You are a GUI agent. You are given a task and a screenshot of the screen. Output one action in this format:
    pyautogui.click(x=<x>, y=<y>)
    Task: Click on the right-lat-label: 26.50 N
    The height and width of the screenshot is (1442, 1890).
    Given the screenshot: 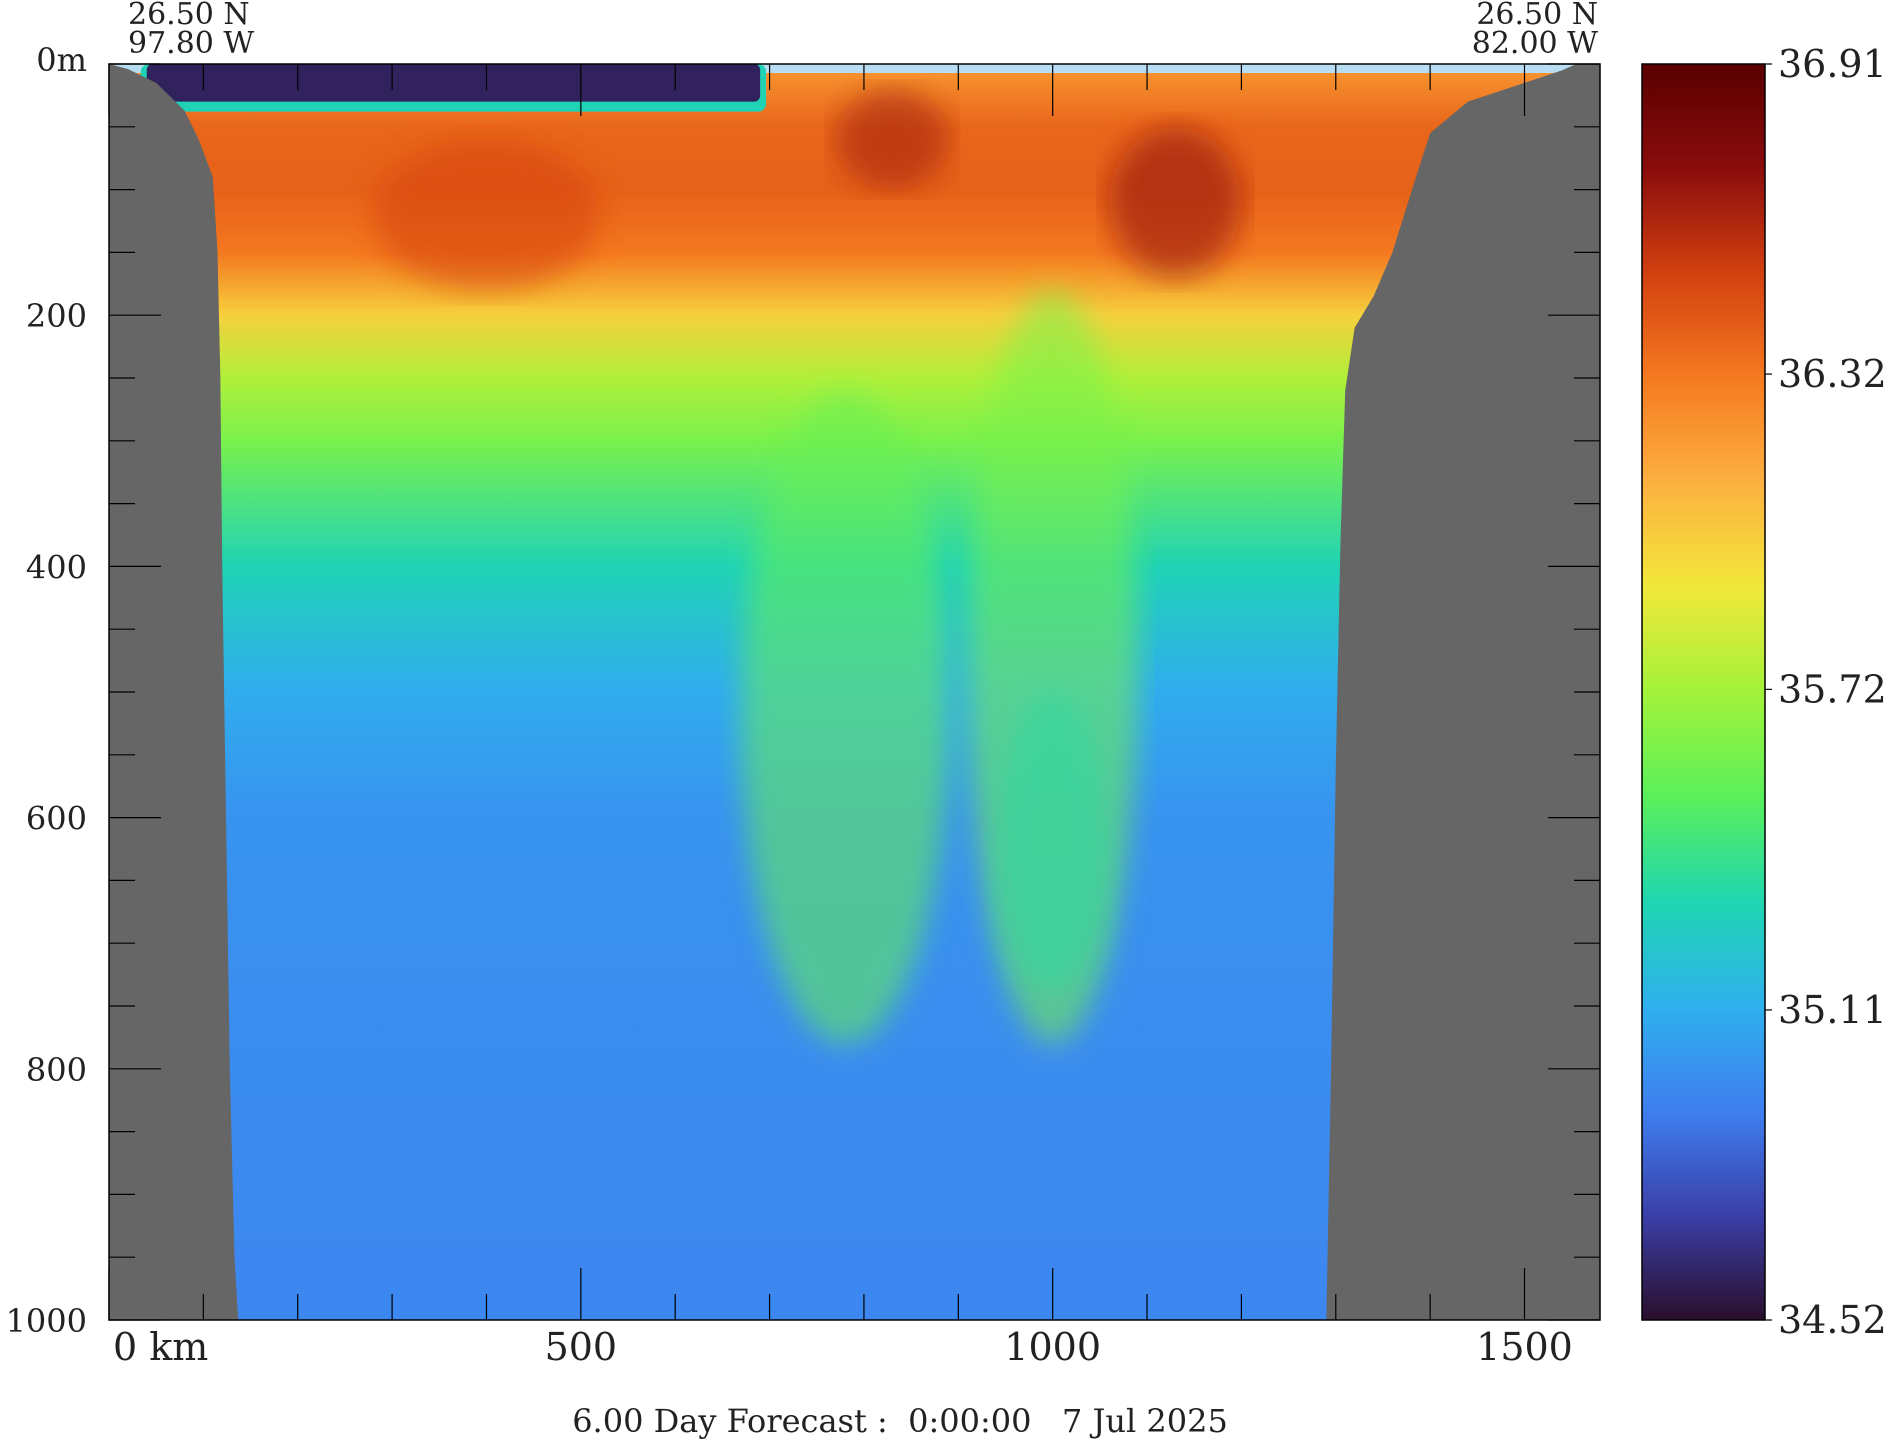 What is the action you would take?
    pyautogui.click(x=1537, y=16)
    